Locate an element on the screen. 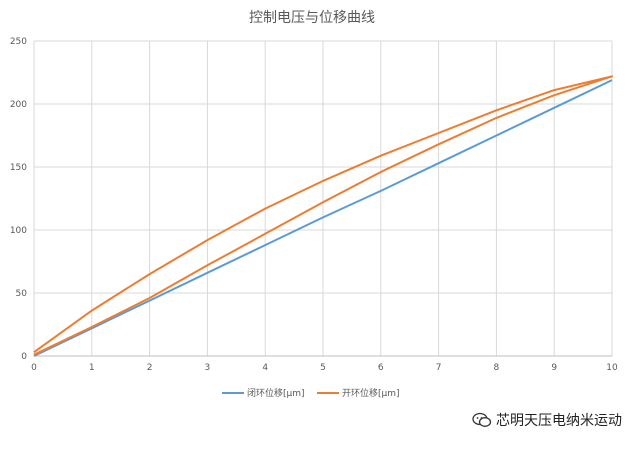  x-tick-label: 0 is located at coordinates (34, 368).